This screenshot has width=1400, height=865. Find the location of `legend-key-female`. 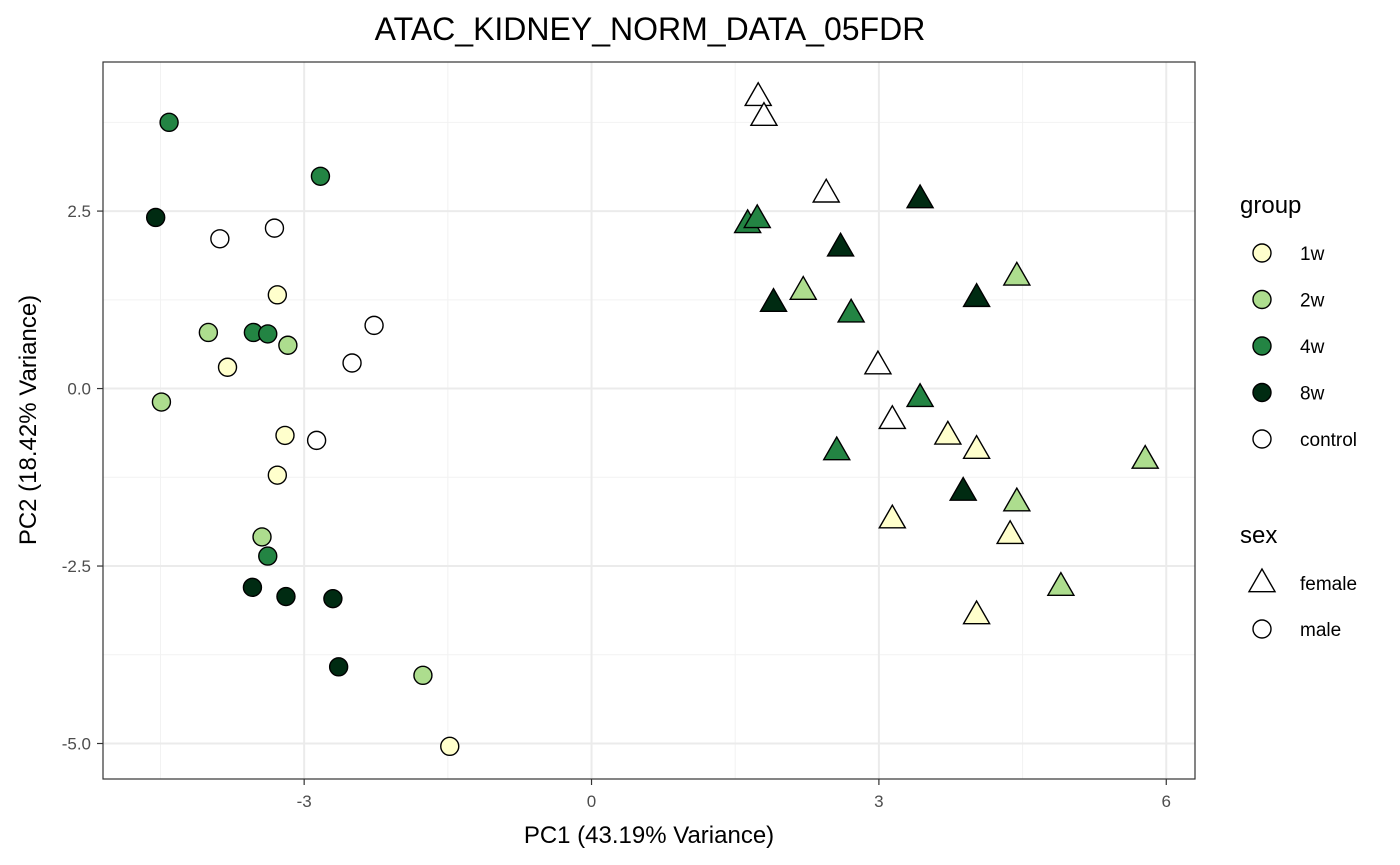

legend-key-female is located at coordinates (1262, 580).